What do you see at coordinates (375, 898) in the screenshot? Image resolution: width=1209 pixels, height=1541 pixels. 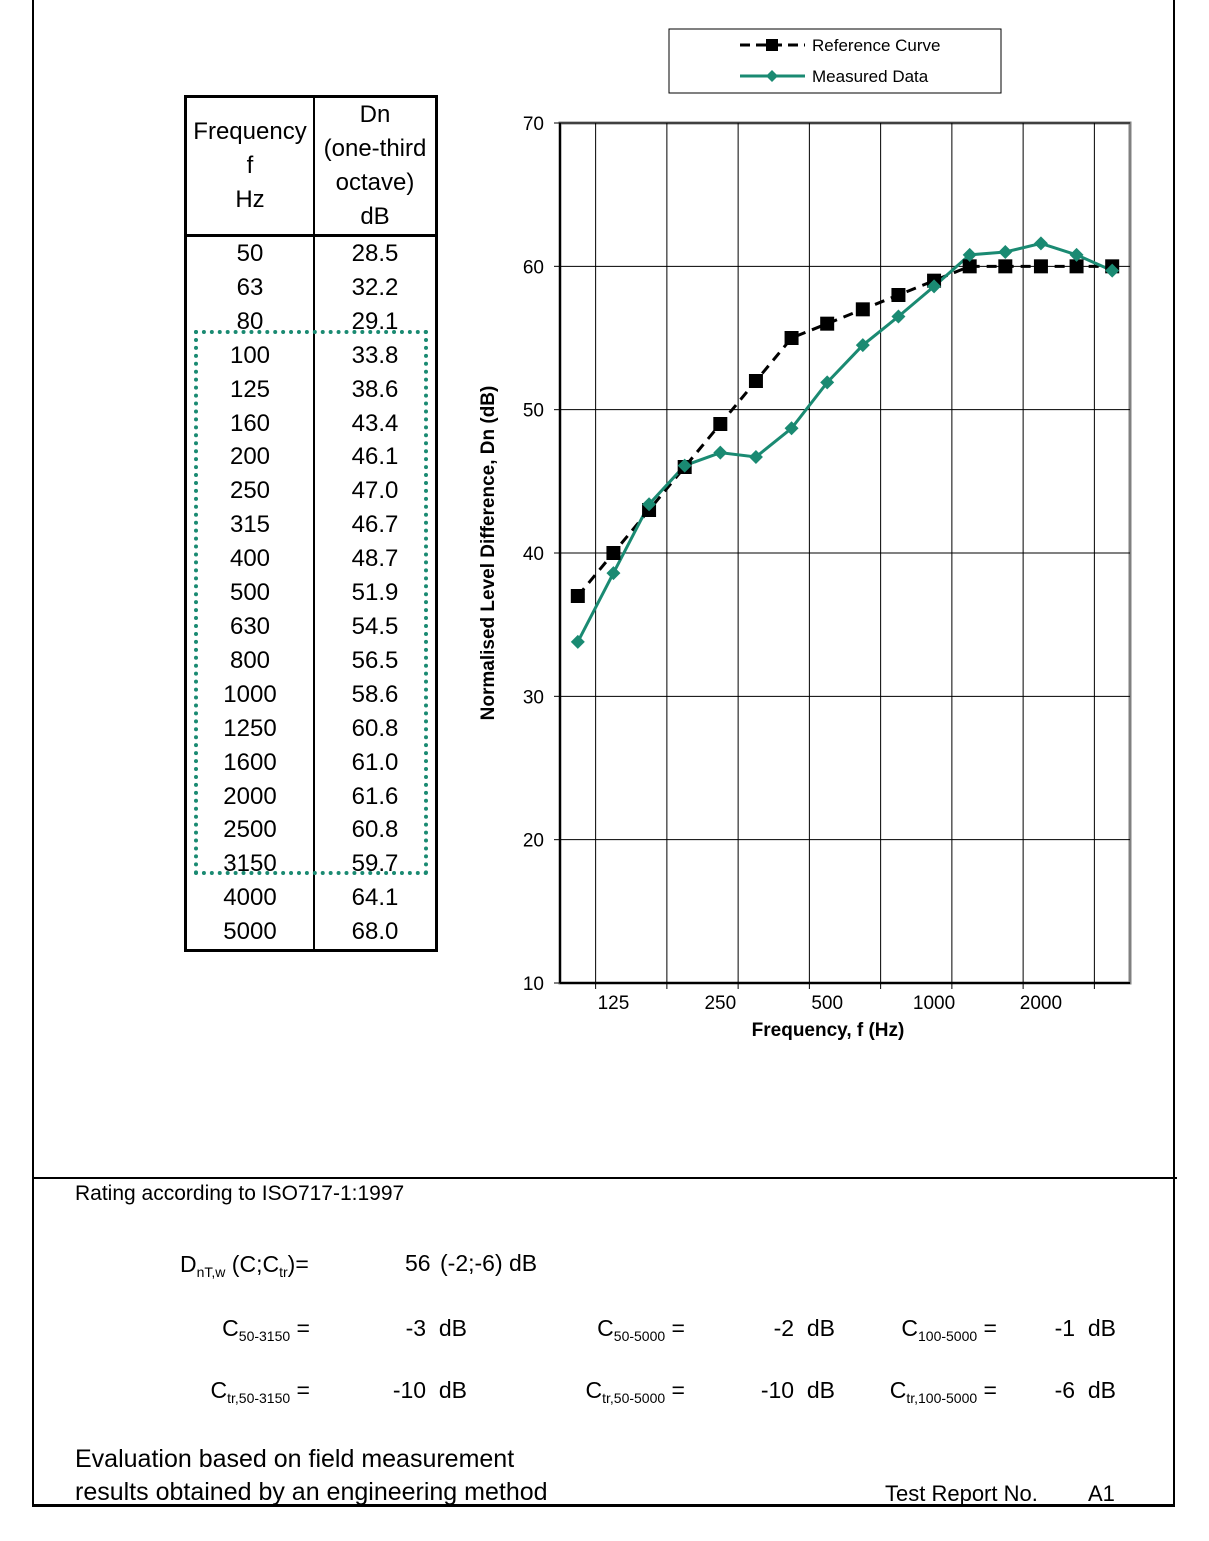 I see `dn-value-cell: 64.1` at bounding box center [375, 898].